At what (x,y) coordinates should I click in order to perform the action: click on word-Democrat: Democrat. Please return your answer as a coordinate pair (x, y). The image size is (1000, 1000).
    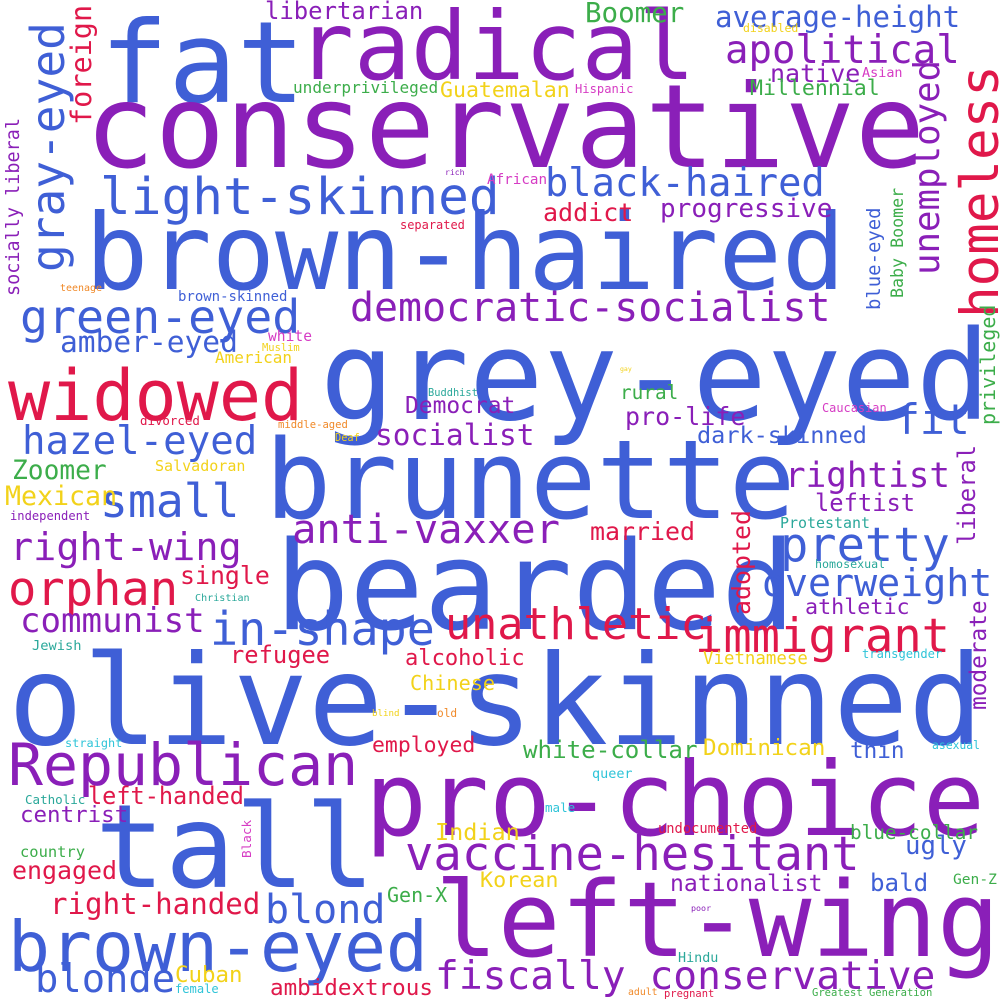
    Looking at the image, I should click on (460, 406).